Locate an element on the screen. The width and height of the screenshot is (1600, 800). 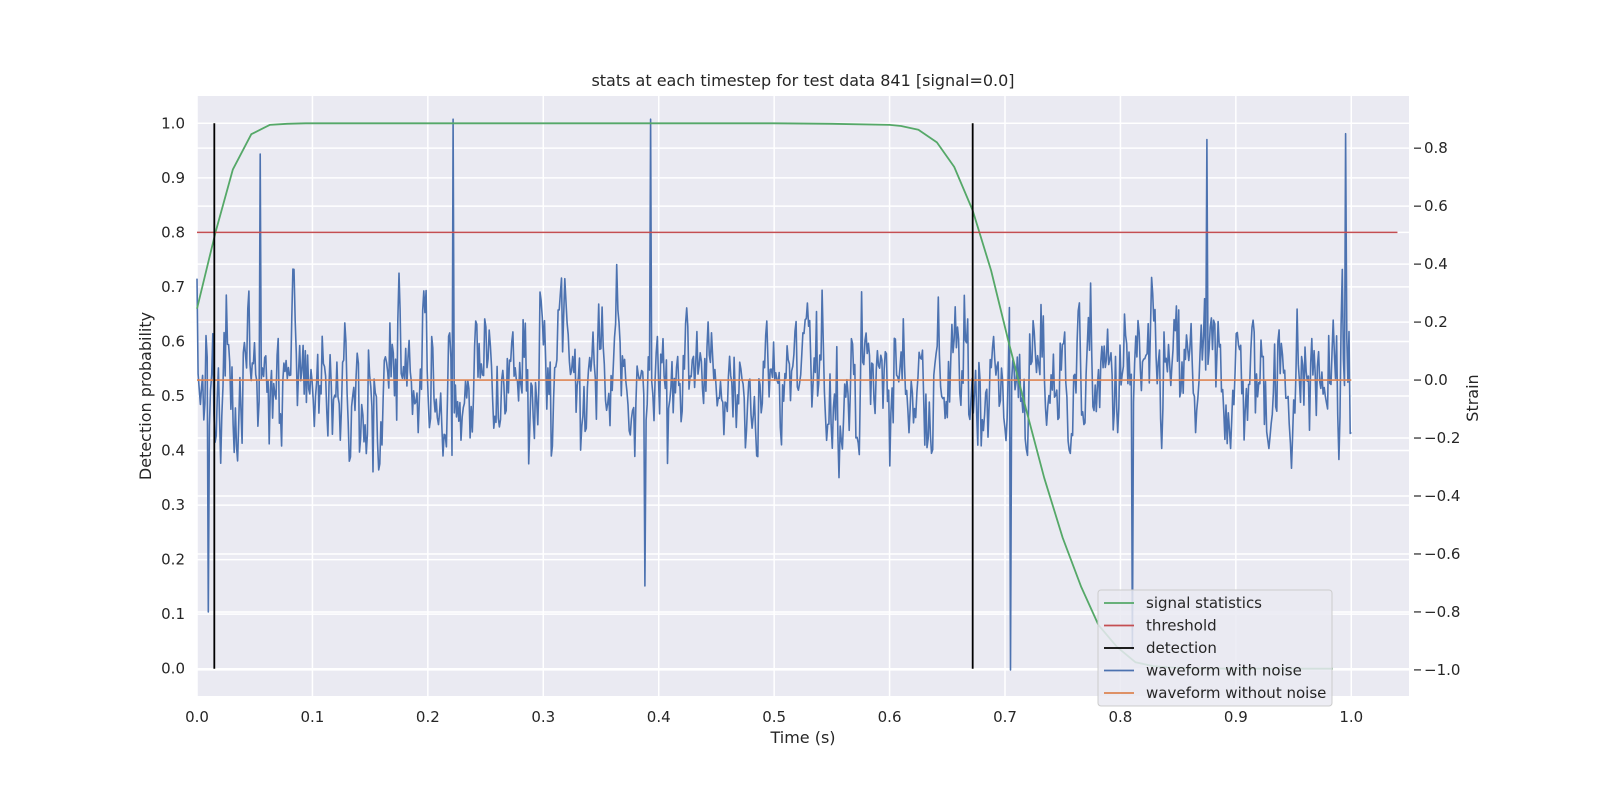
y2-tick-label: 0.4 is located at coordinates (1436, 264).